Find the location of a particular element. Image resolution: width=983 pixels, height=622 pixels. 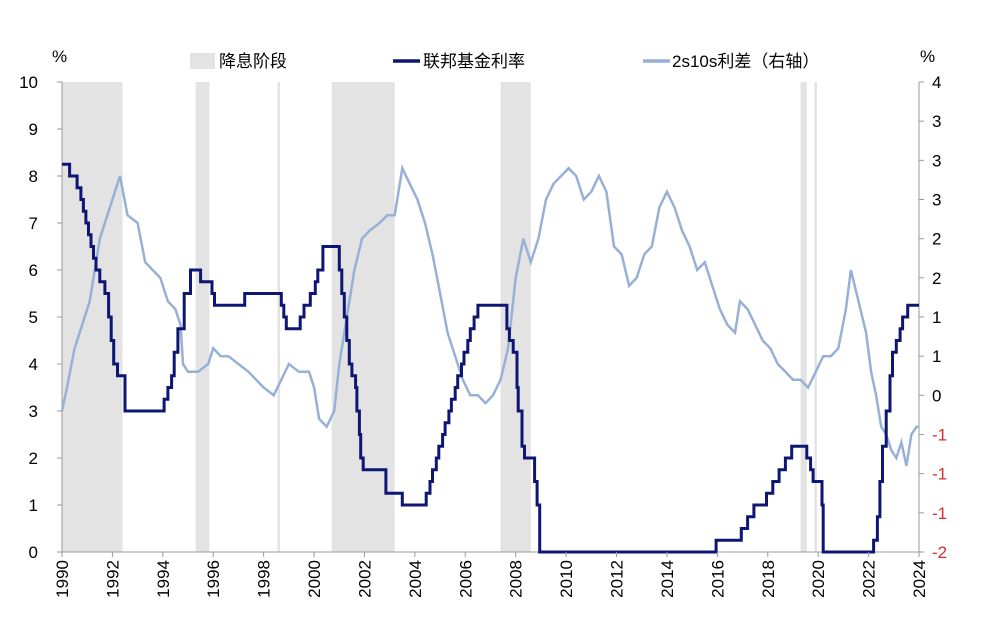

x-tick-label: 2014 is located at coordinates (667, 579).